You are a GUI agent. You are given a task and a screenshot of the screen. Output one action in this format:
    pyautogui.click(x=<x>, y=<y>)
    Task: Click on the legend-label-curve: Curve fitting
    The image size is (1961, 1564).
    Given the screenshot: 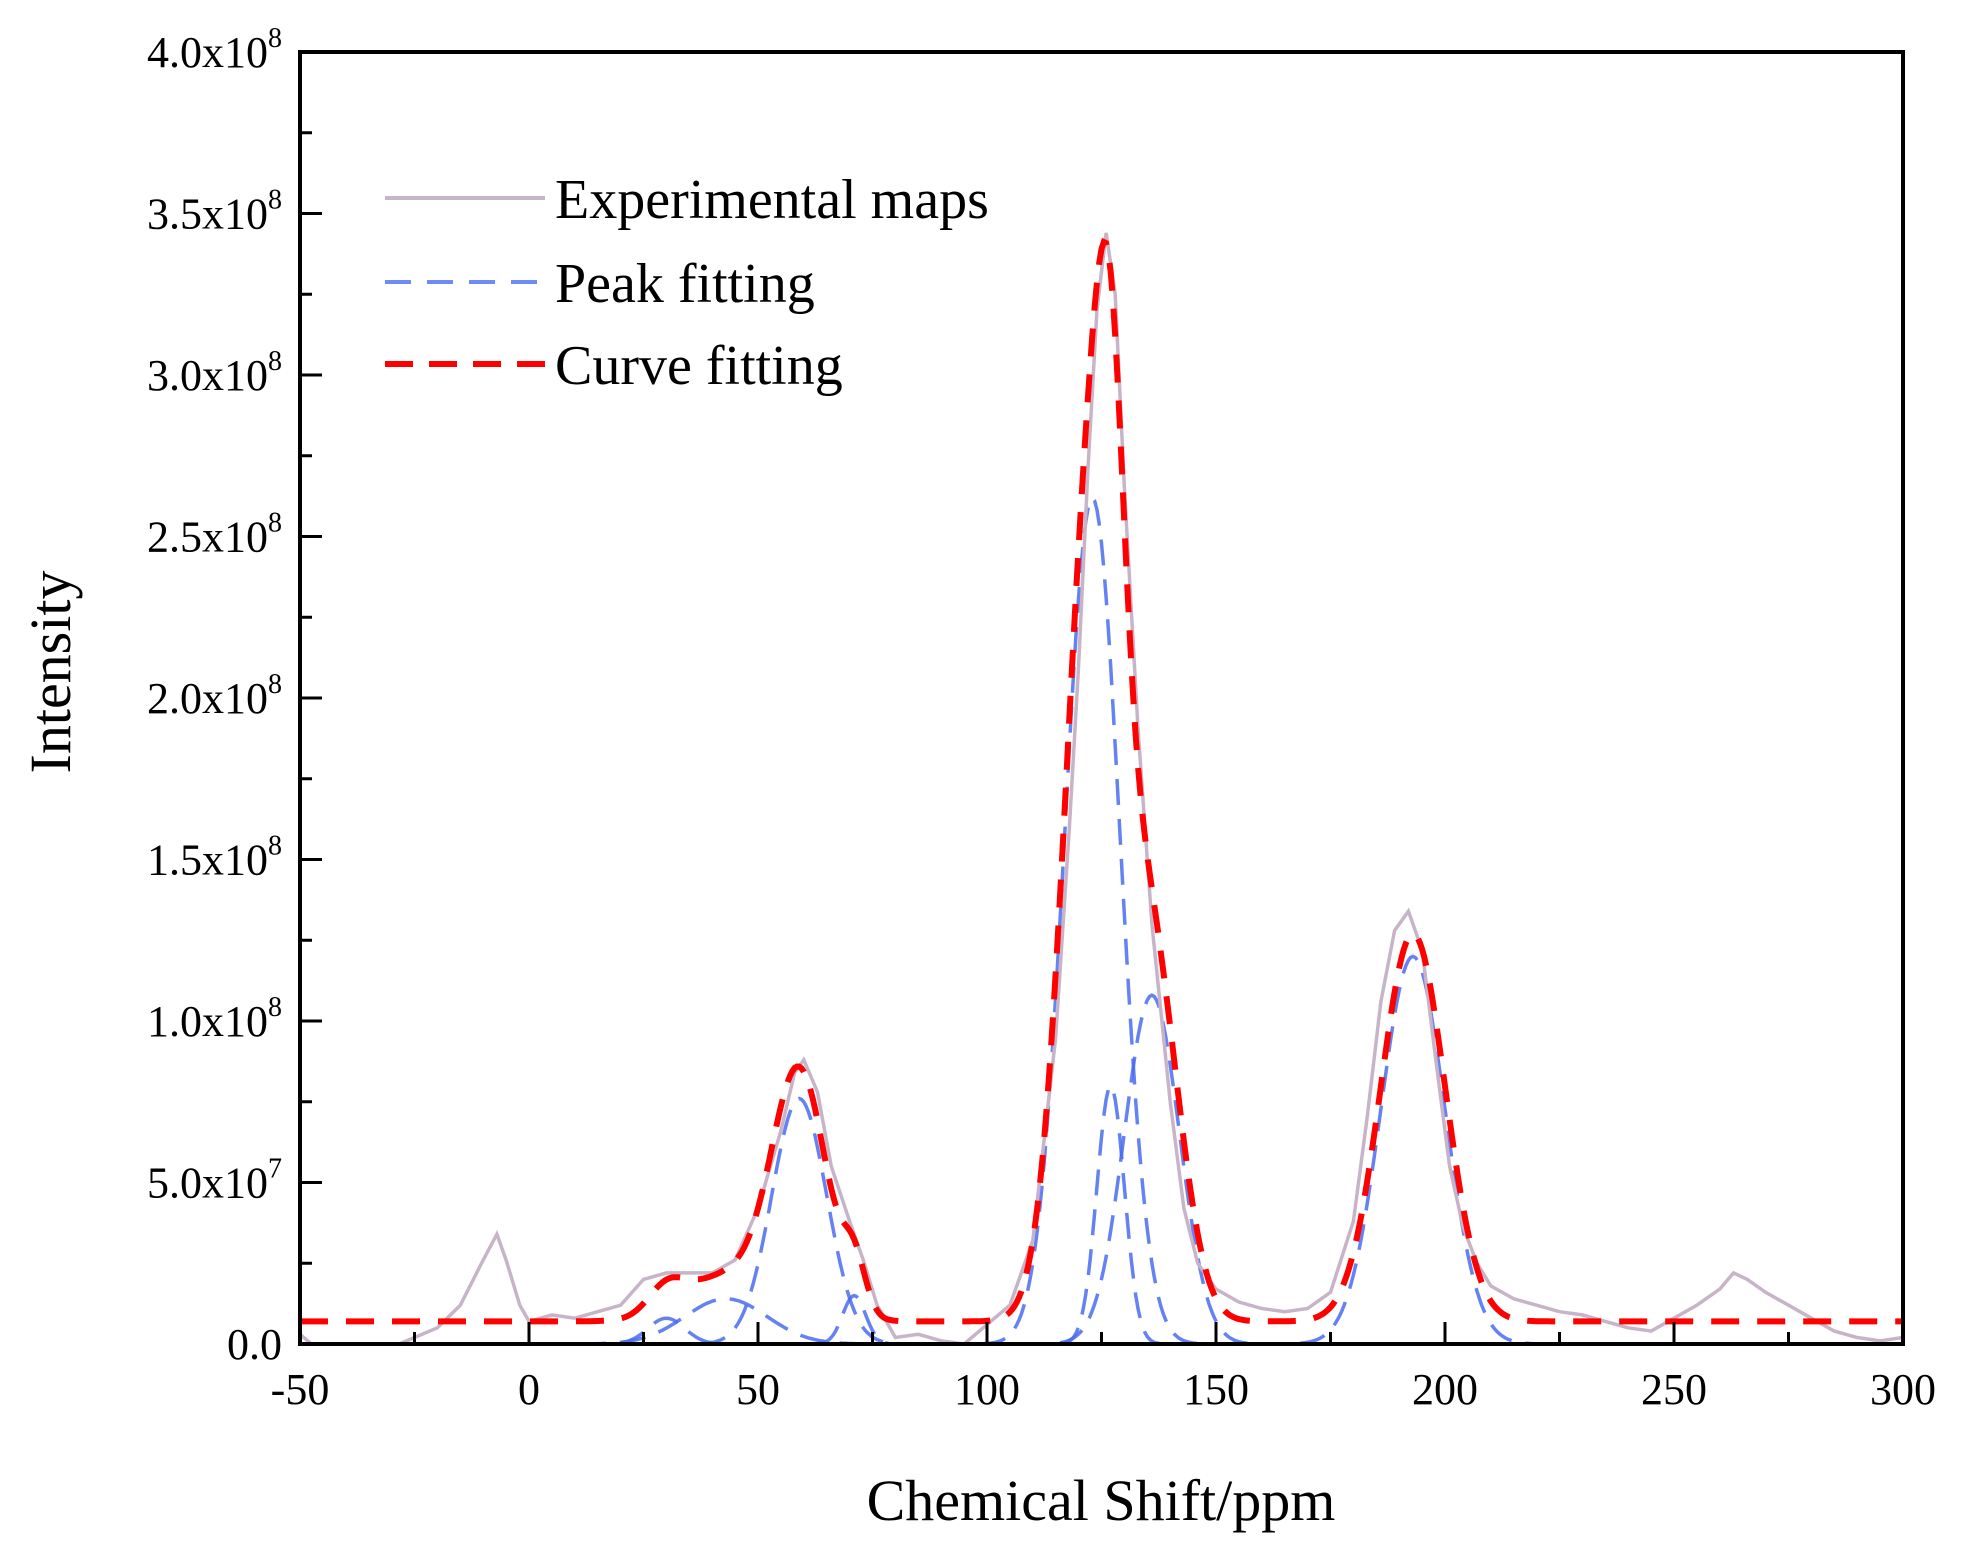 What is the action you would take?
    pyautogui.click(x=699, y=366)
    